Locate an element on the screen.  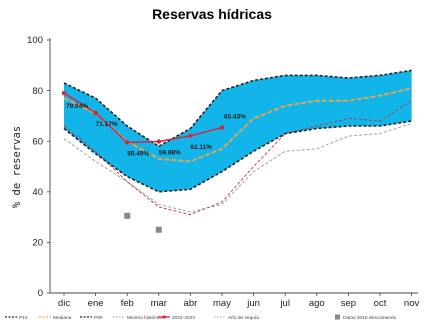
legend-entry: Mínimo histórico is located at coordinates (137, 318).